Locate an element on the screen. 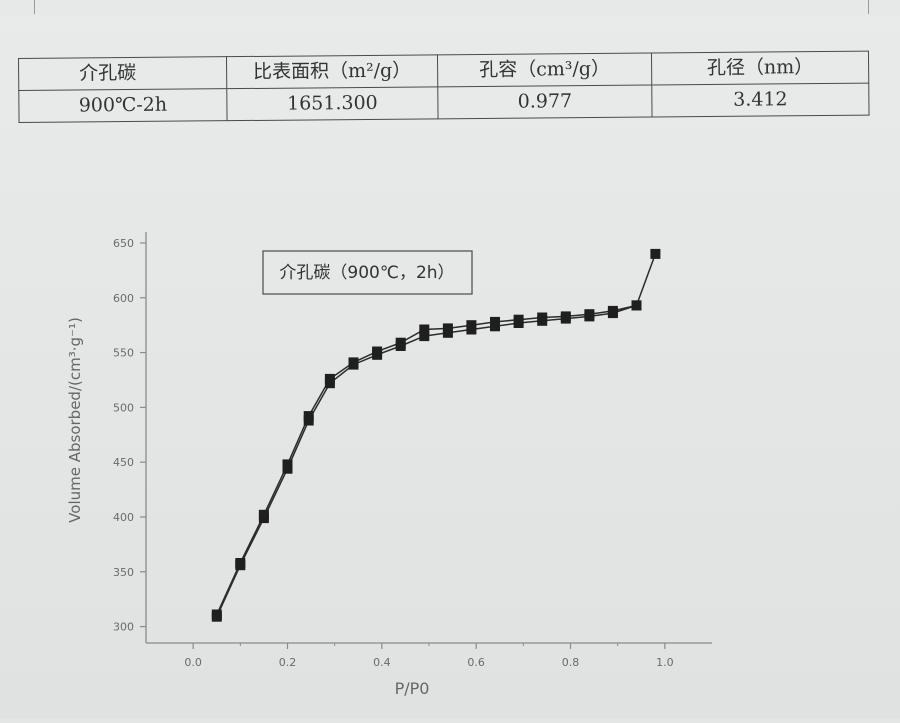 The width and height of the screenshot is (900, 723). y-tick-label: 600 is located at coordinates (123, 298).